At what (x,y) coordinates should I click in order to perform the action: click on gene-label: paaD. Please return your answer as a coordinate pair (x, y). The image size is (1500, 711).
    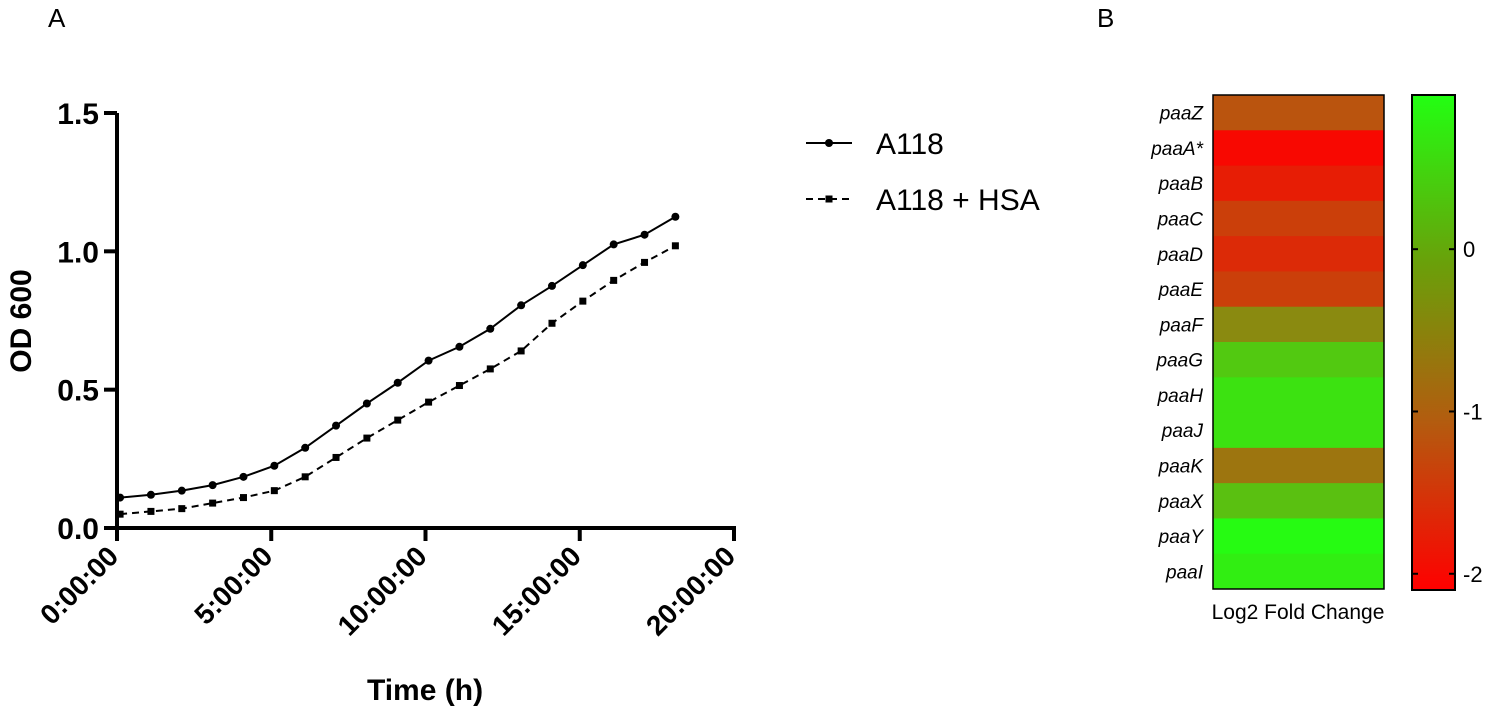
    Looking at the image, I should click on (1180, 255).